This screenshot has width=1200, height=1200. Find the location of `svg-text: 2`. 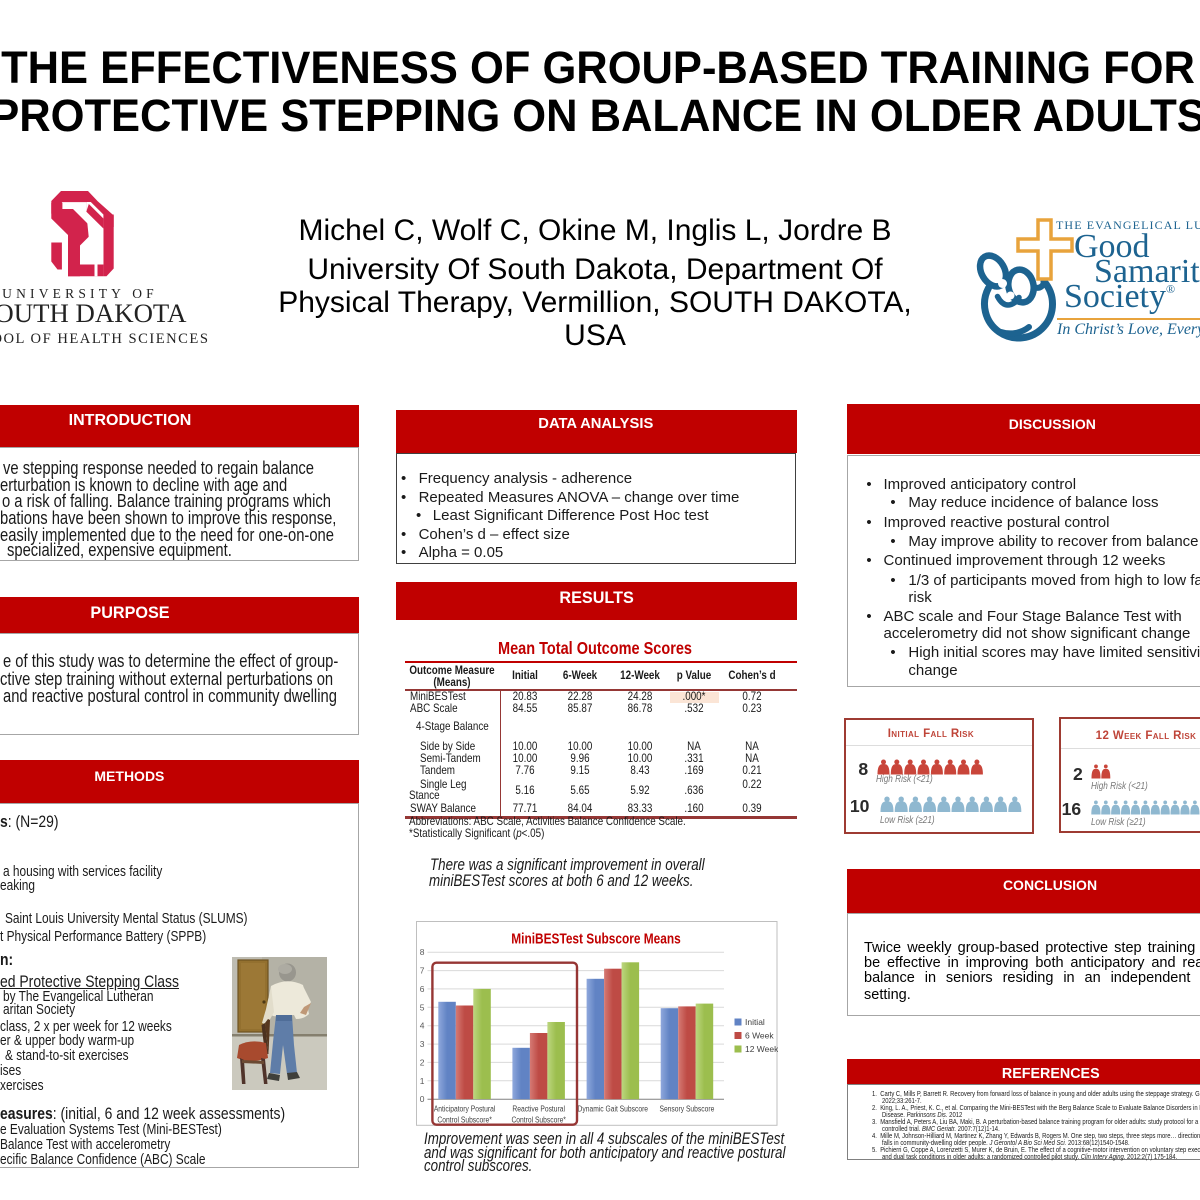

svg-text: 2 is located at coordinates (422, 1062).